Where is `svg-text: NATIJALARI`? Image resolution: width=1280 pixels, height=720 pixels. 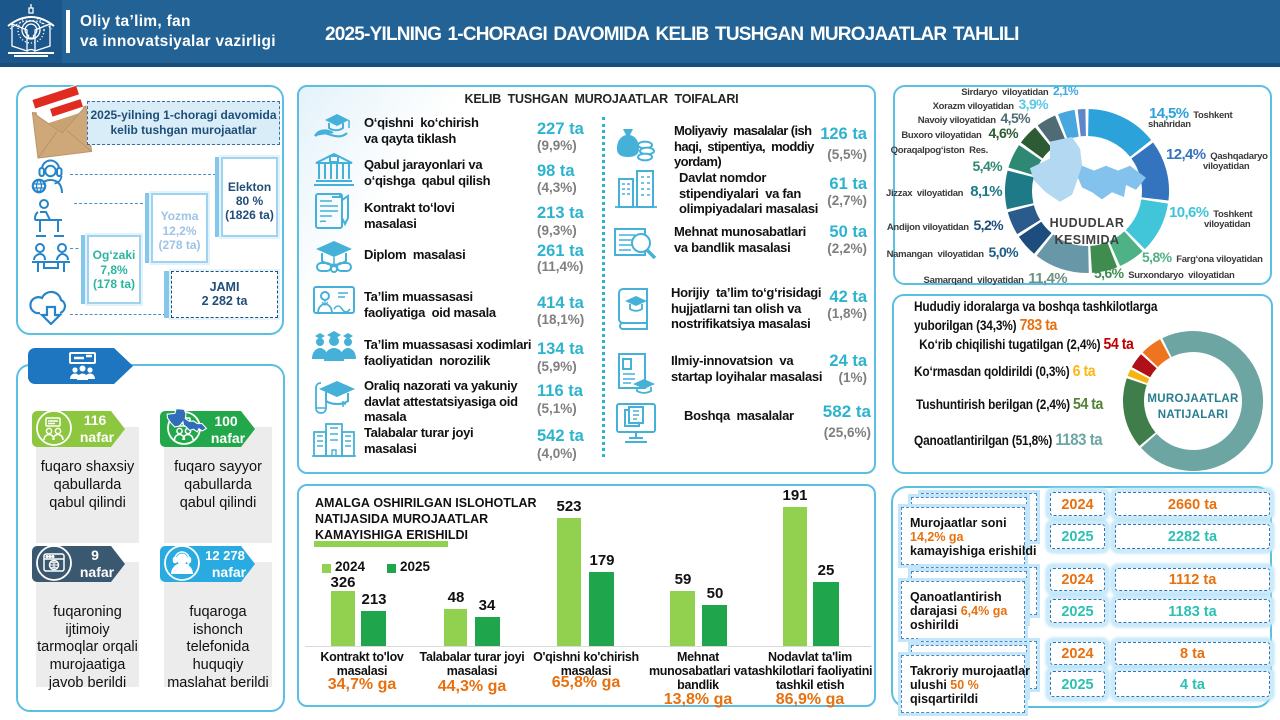
svg-text: NATIJALARI is located at coordinates (1193, 415).